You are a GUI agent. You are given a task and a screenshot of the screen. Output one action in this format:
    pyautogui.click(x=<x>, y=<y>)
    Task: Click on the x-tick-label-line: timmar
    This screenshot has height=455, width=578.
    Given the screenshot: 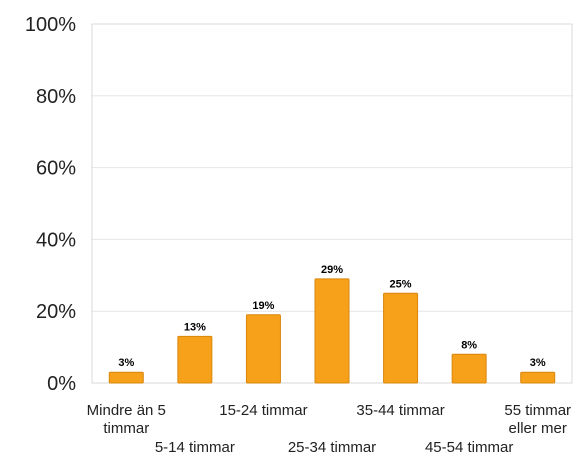 What is the action you would take?
    pyautogui.click(x=126, y=428)
    